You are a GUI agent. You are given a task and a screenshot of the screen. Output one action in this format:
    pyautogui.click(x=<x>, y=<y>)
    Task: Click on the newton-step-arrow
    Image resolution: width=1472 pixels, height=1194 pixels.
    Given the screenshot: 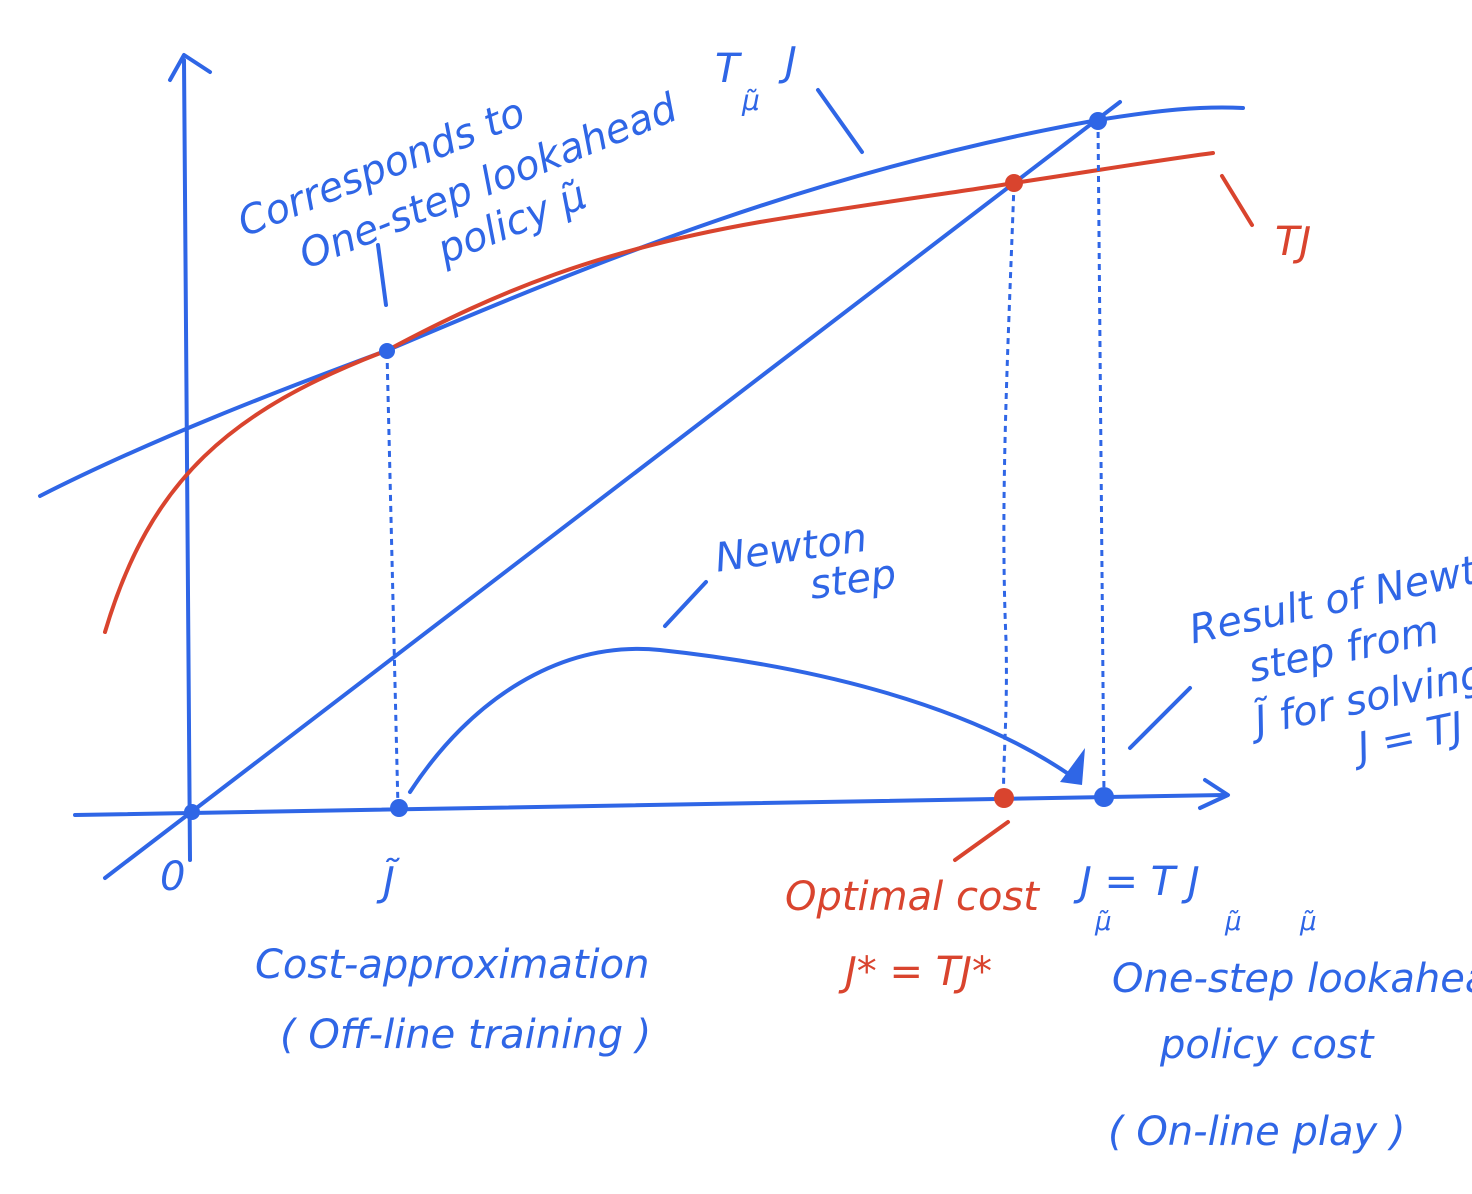 What is the action you would take?
    pyautogui.click(x=746, y=720)
    